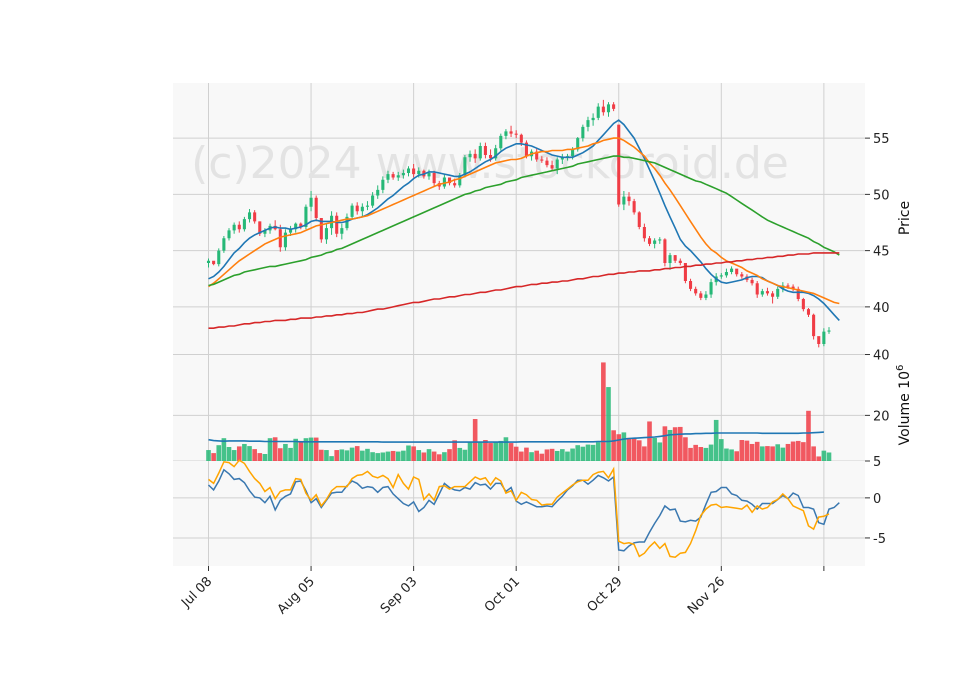 Image resolution: width=960 pixels, height=690 pixels. I want to click on panel-volume-background, so click(519, 407).